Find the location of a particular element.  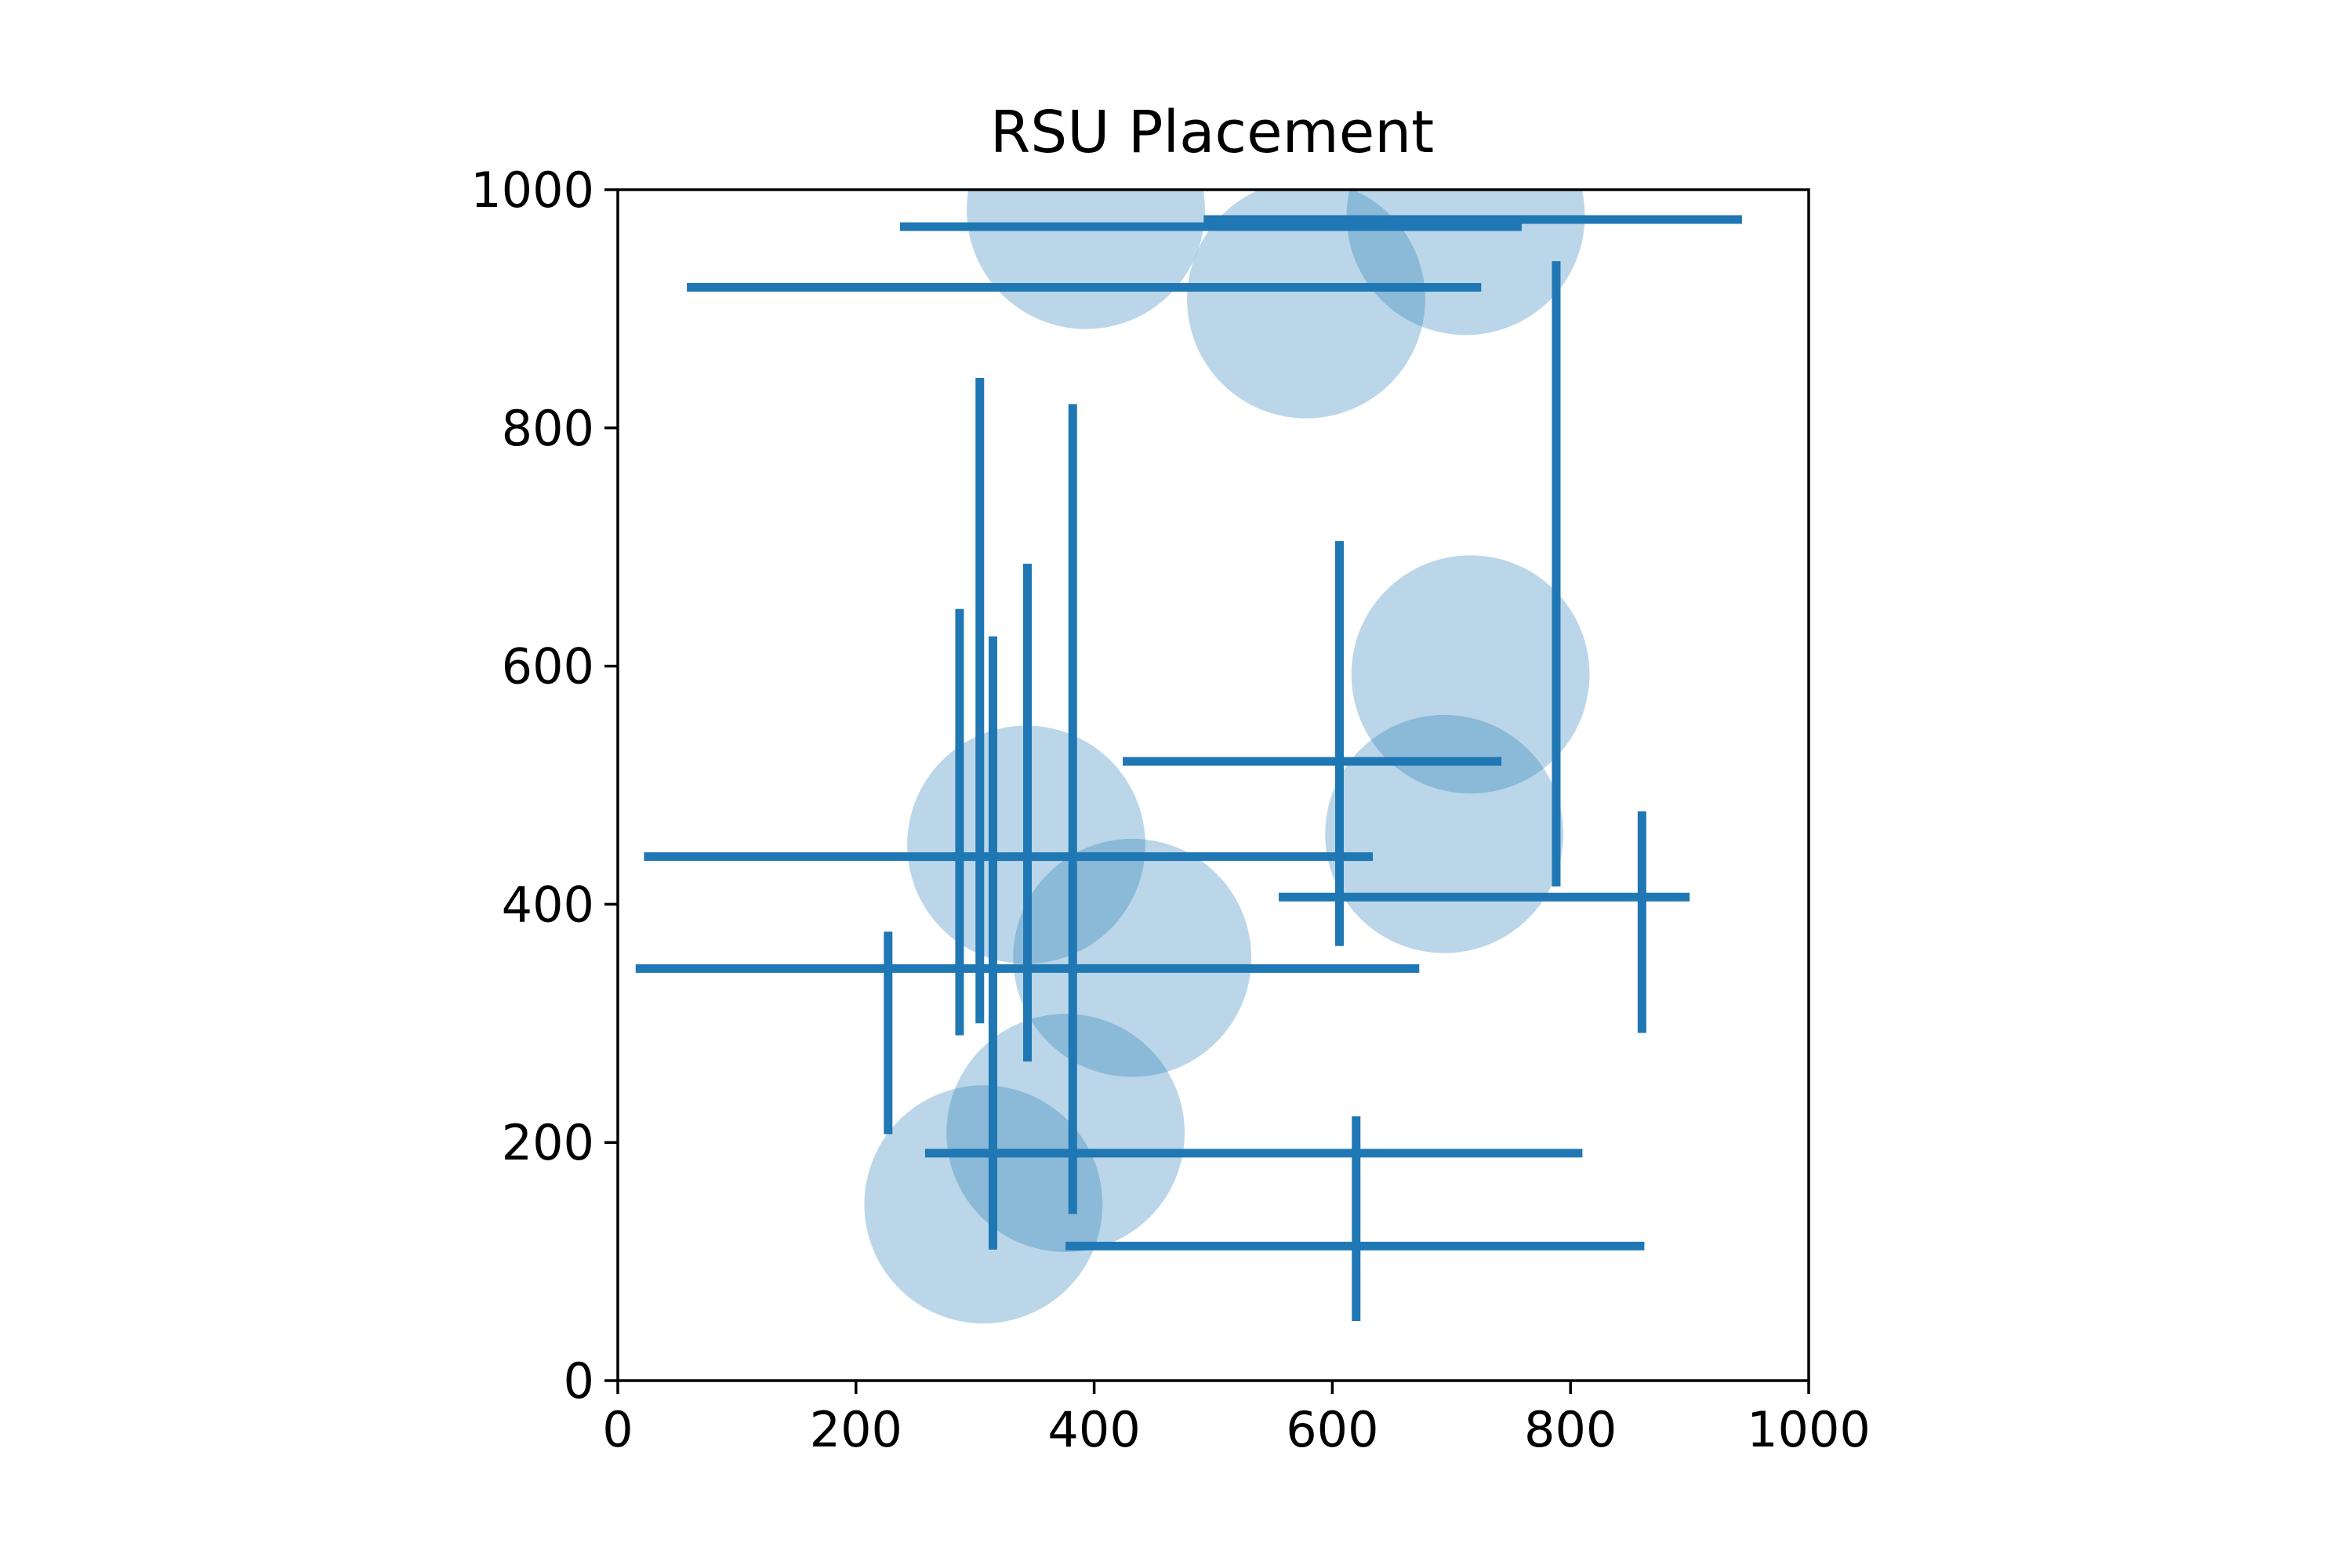

y-tick-label-200: 200 is located at coordinates (548, 1142).